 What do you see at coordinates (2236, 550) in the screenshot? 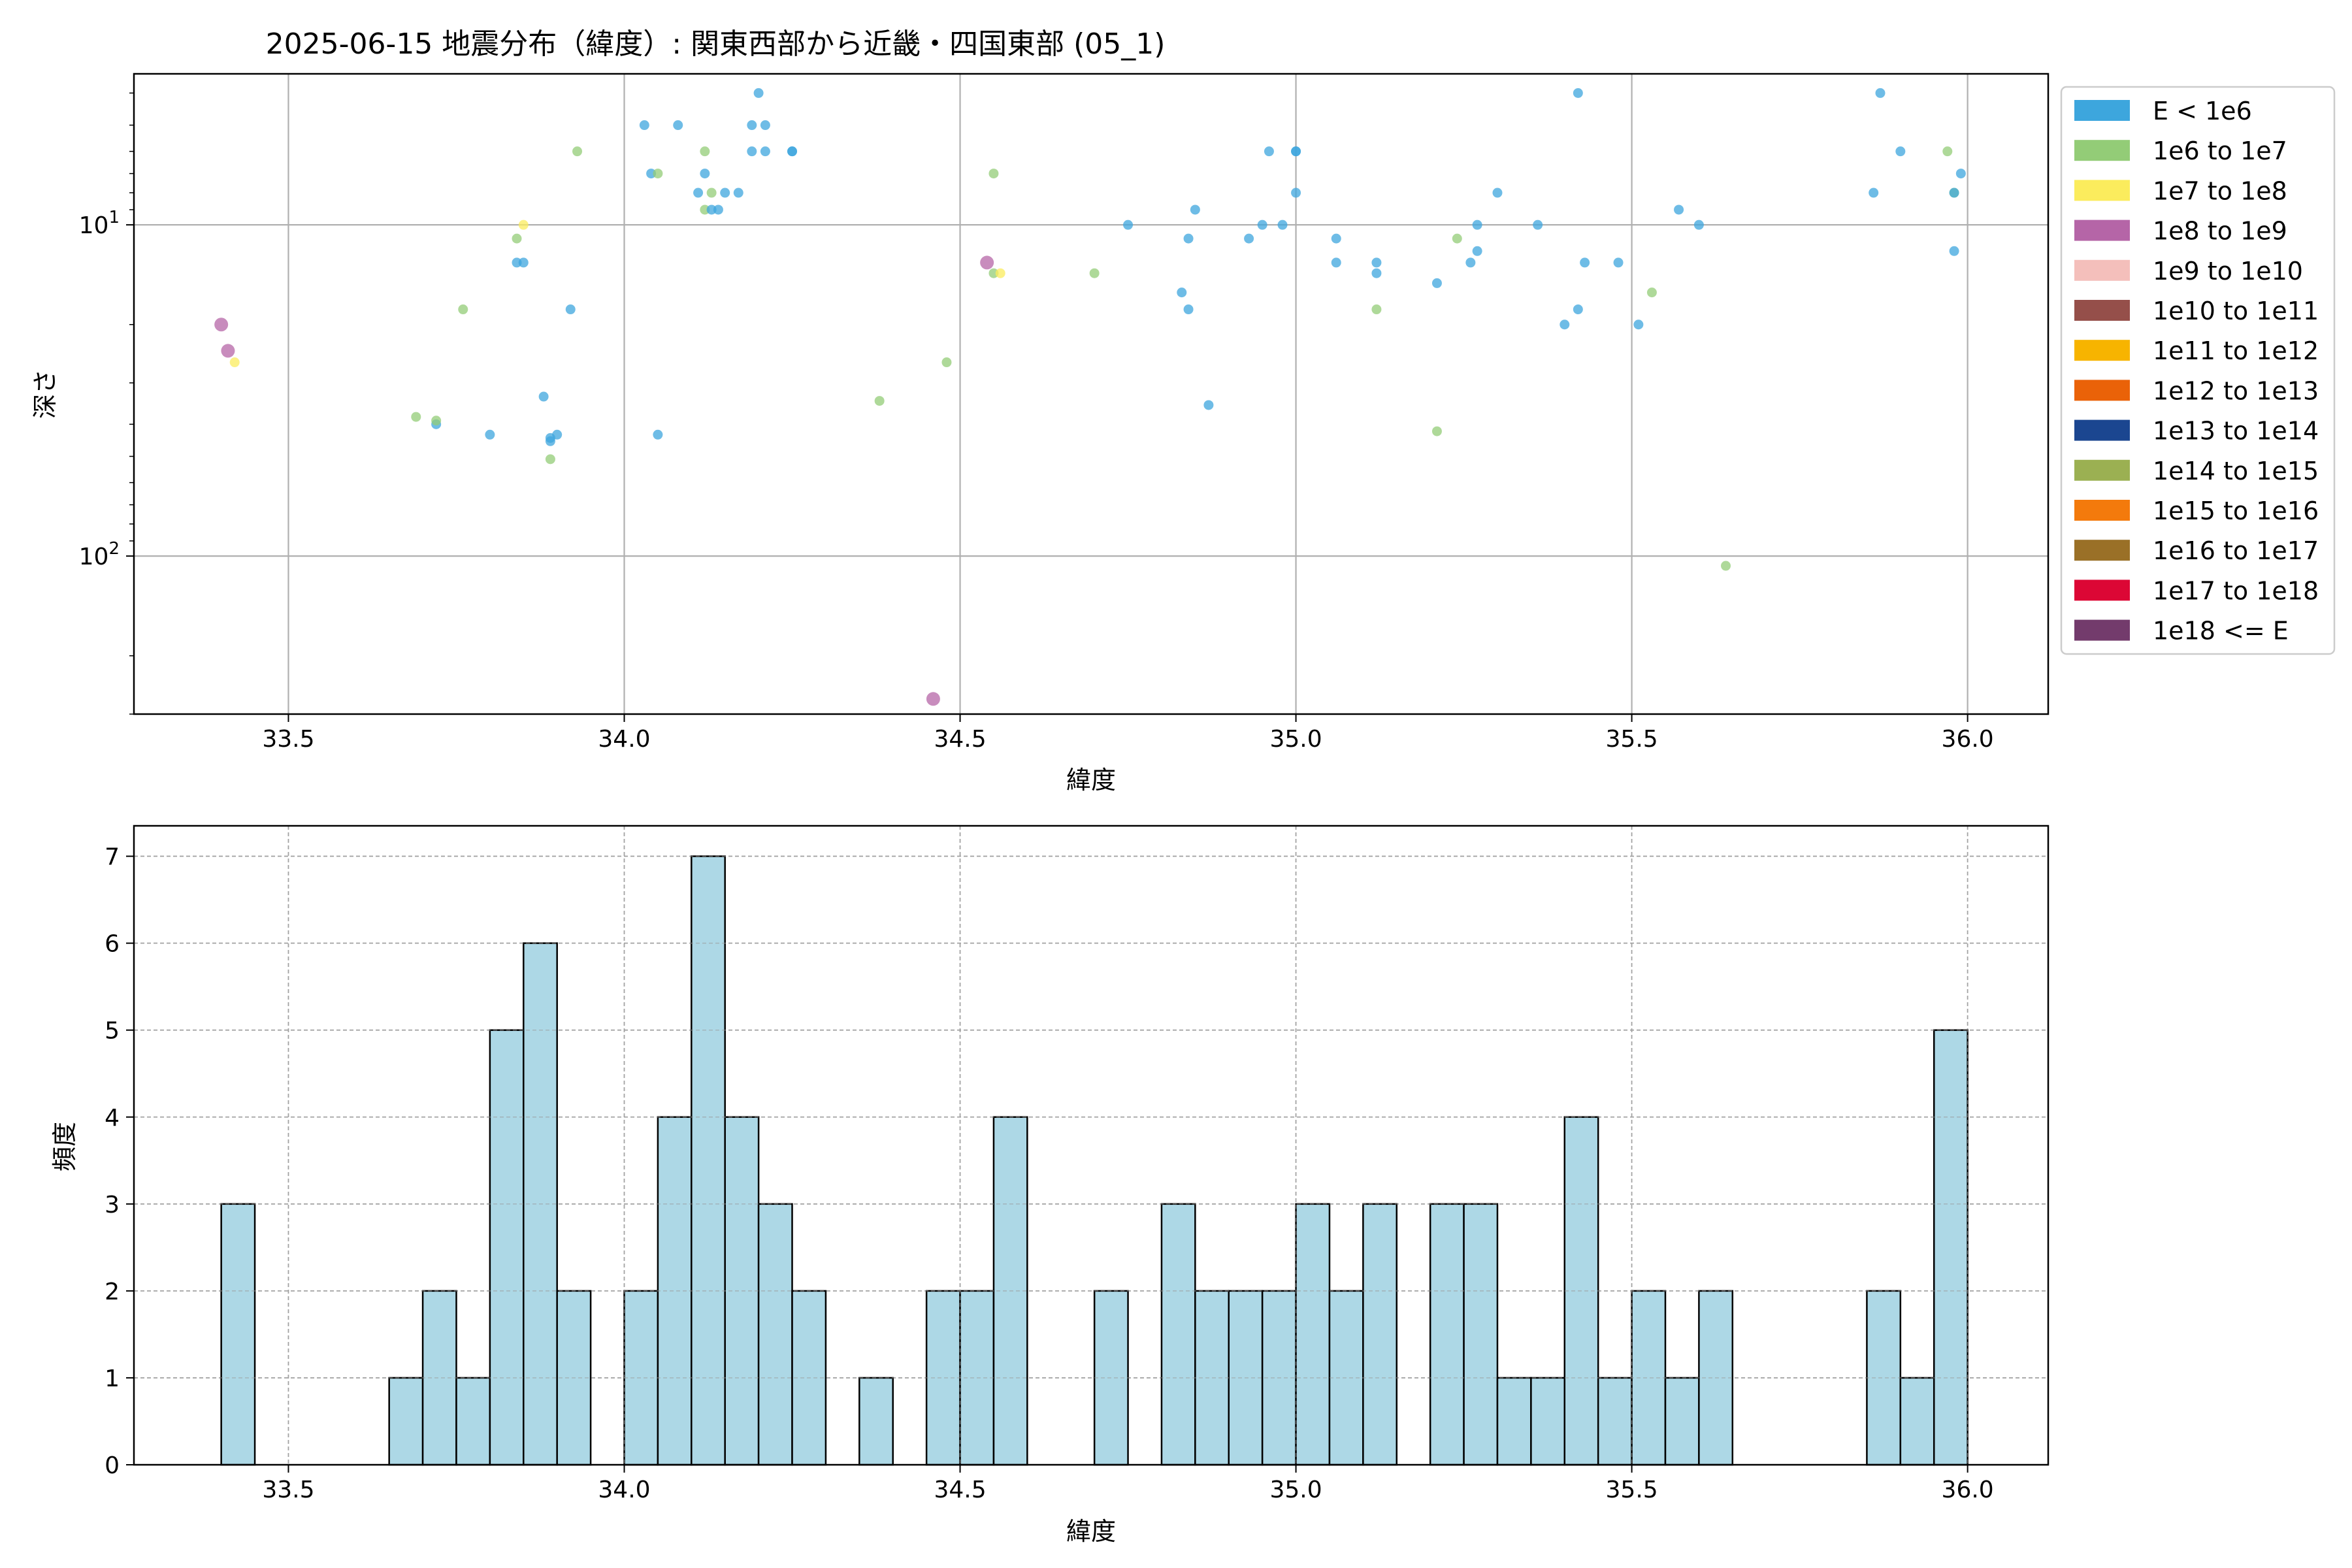
I see `legend-label: 1e16 to 1e17` at bounding box center [2236, 550].